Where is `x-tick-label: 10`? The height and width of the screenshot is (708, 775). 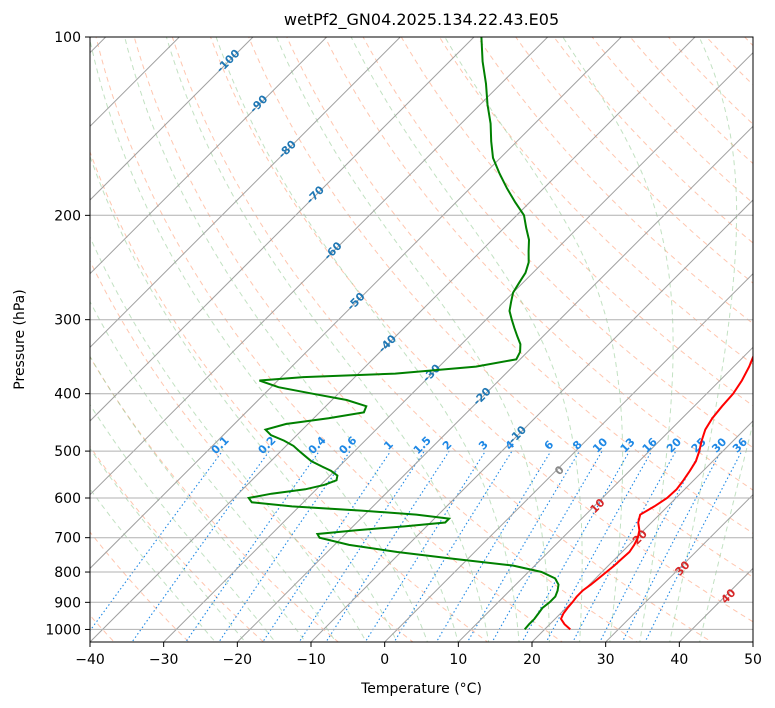 x-tick-label: 10 is located at coordinates (458, 660).